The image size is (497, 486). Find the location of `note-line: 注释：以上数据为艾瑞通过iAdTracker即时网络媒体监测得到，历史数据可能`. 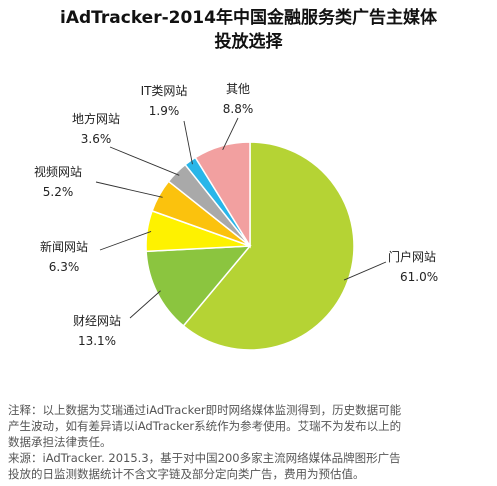

note-line: 注释：以上数据为艾瑞通过iAdTracker即时网络媒体监测得到，历史数据可能 is located at coordinates (205, 410).